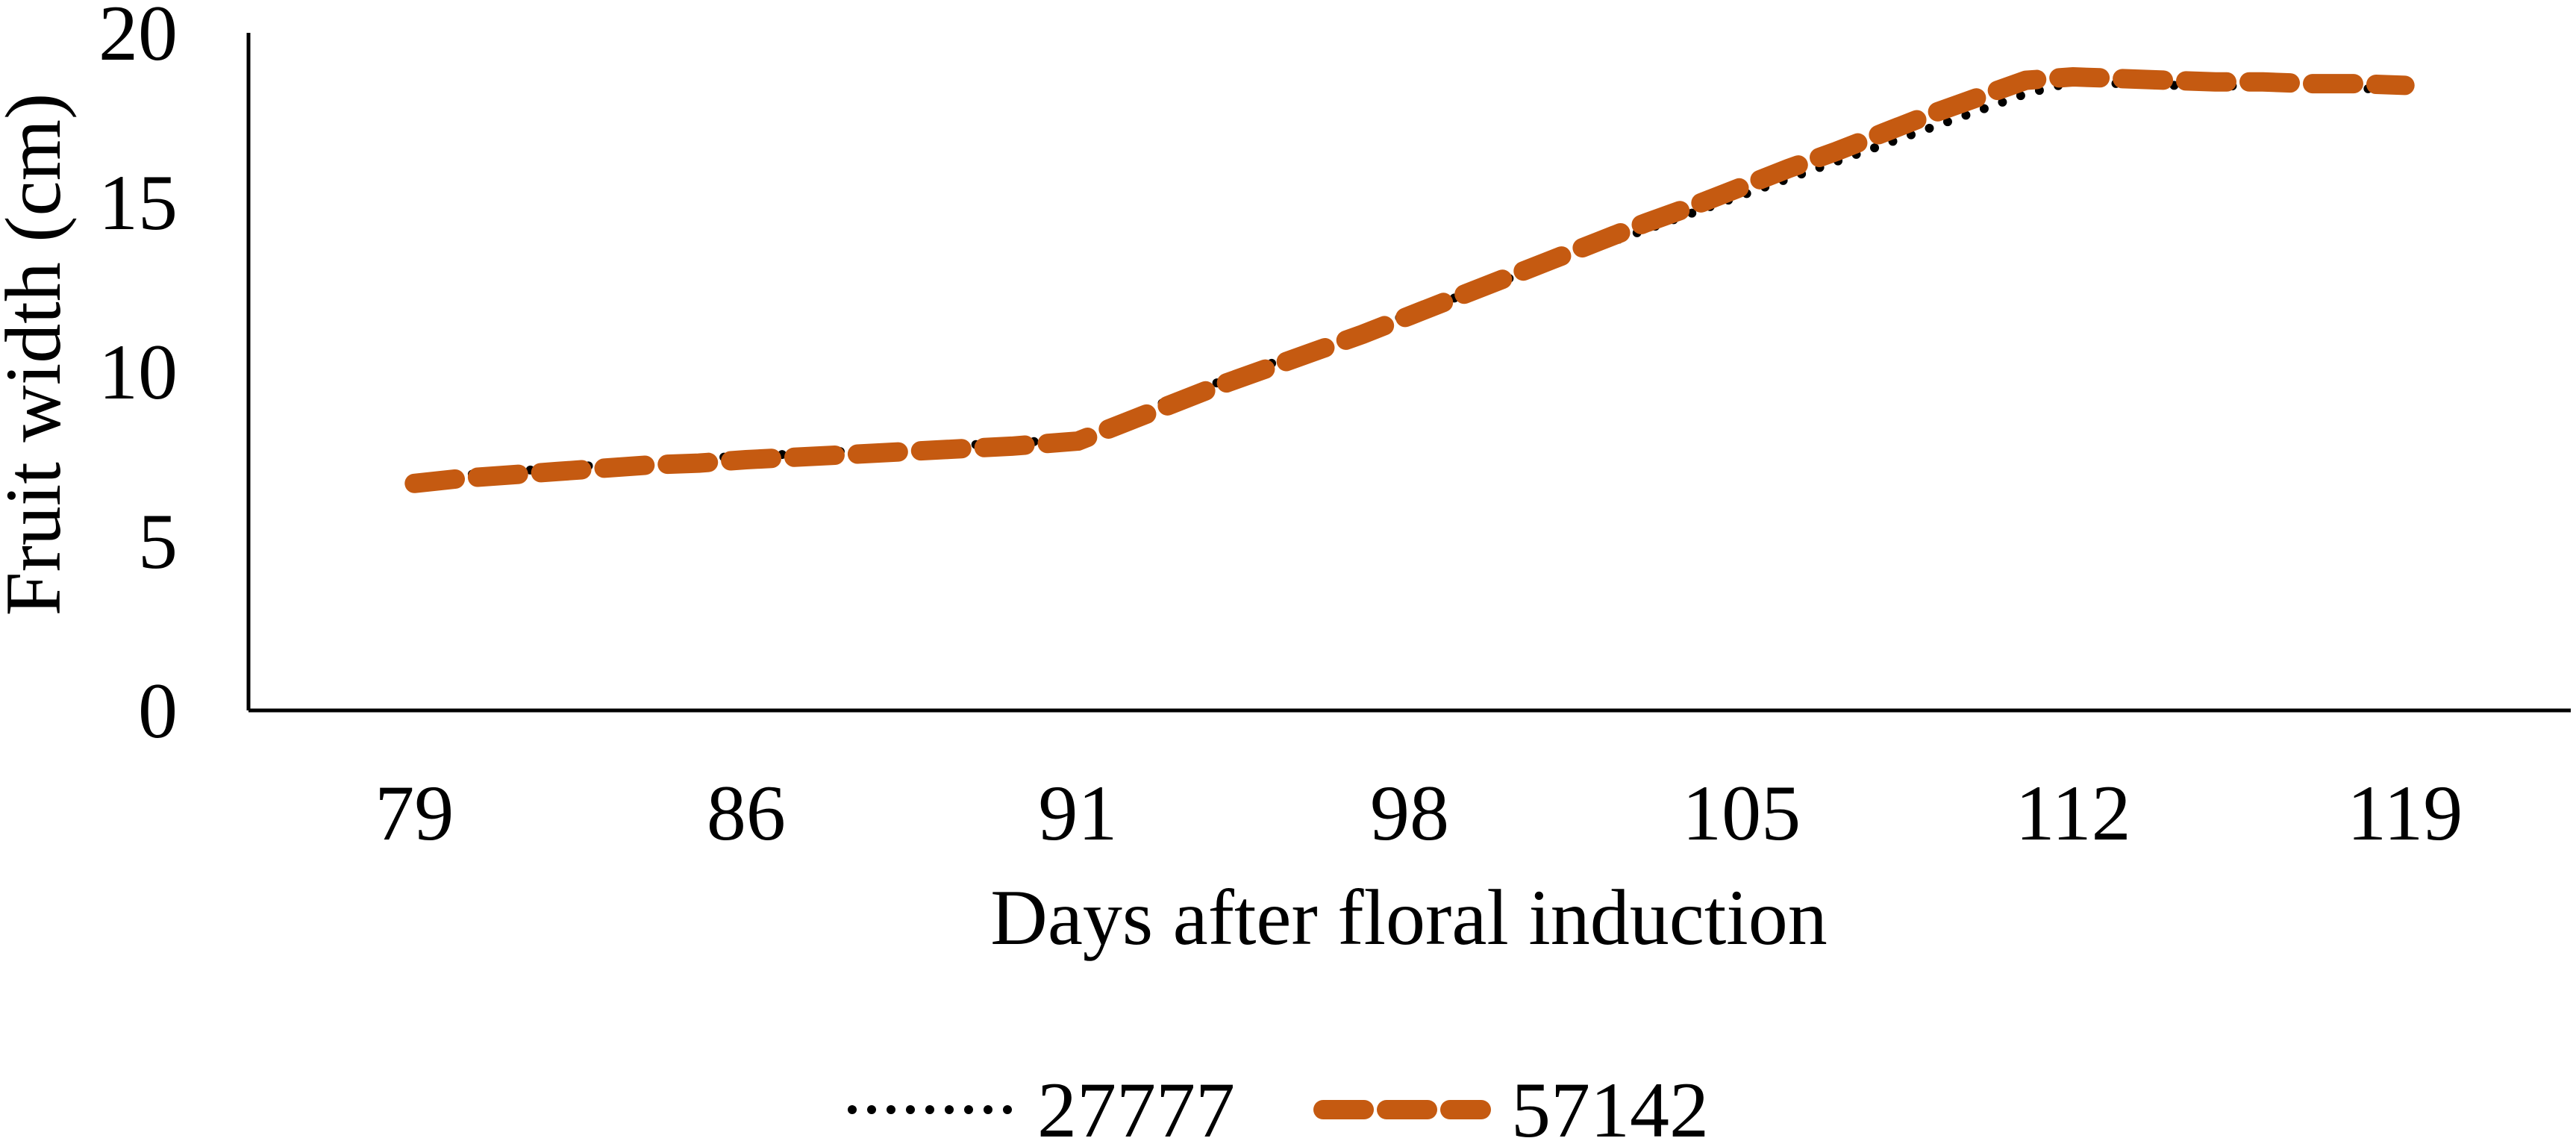 This screenshot has width=2576, height=1141. What do you see at coordinates (2405, 813) in the screenshot?
I see `x-tick-label: 119` at bounding box center [2405, 813].